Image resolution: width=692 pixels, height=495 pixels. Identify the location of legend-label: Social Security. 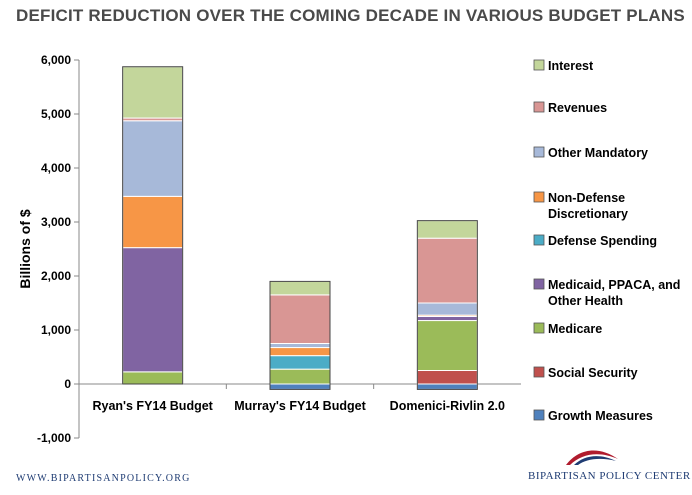
(593, 373).